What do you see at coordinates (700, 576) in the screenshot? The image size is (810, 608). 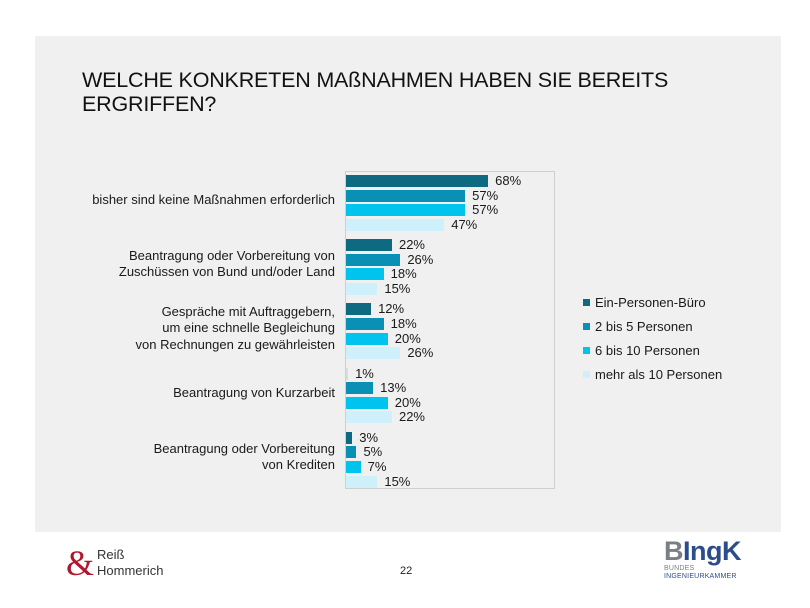 I see `logo-ingenieurkammer: INGENIEURKAMMER` at bounding box center [700, 576].